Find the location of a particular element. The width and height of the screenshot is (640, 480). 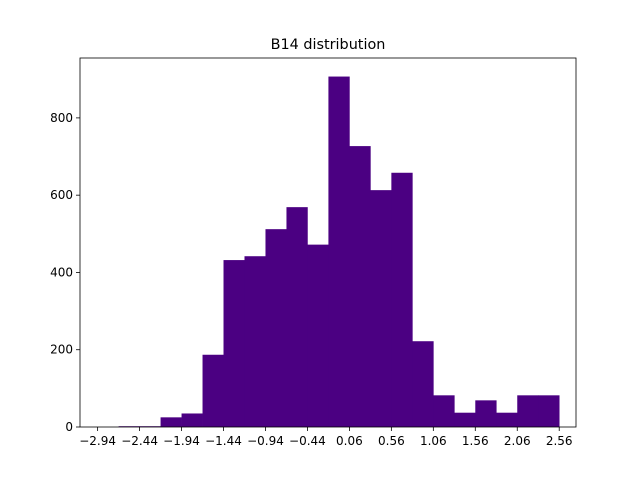

x-tick-label: 1.56 is located at coordinates (475, 441).